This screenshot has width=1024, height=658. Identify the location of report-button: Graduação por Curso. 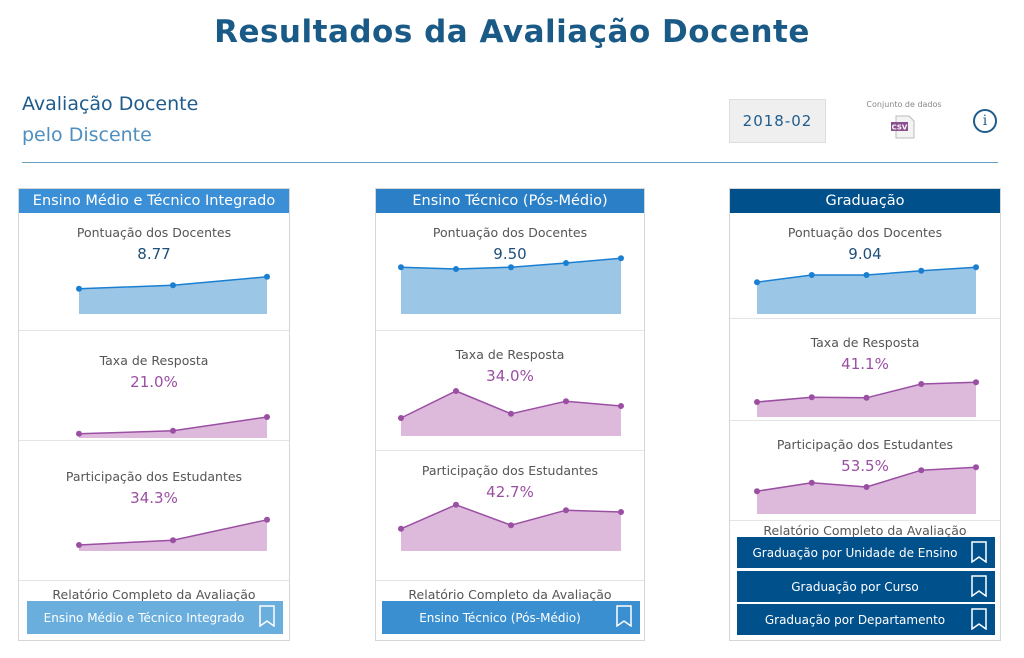
(866, 586).